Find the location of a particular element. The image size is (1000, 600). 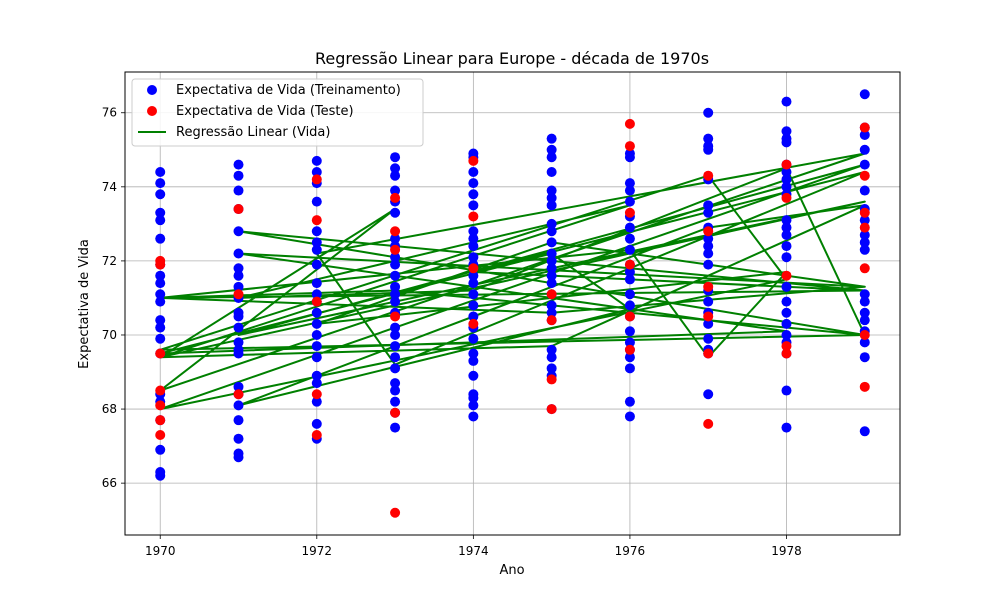

x-axis-ticks: 1970 1972 1974 1976 1978 is located at coordinates (473, 546).